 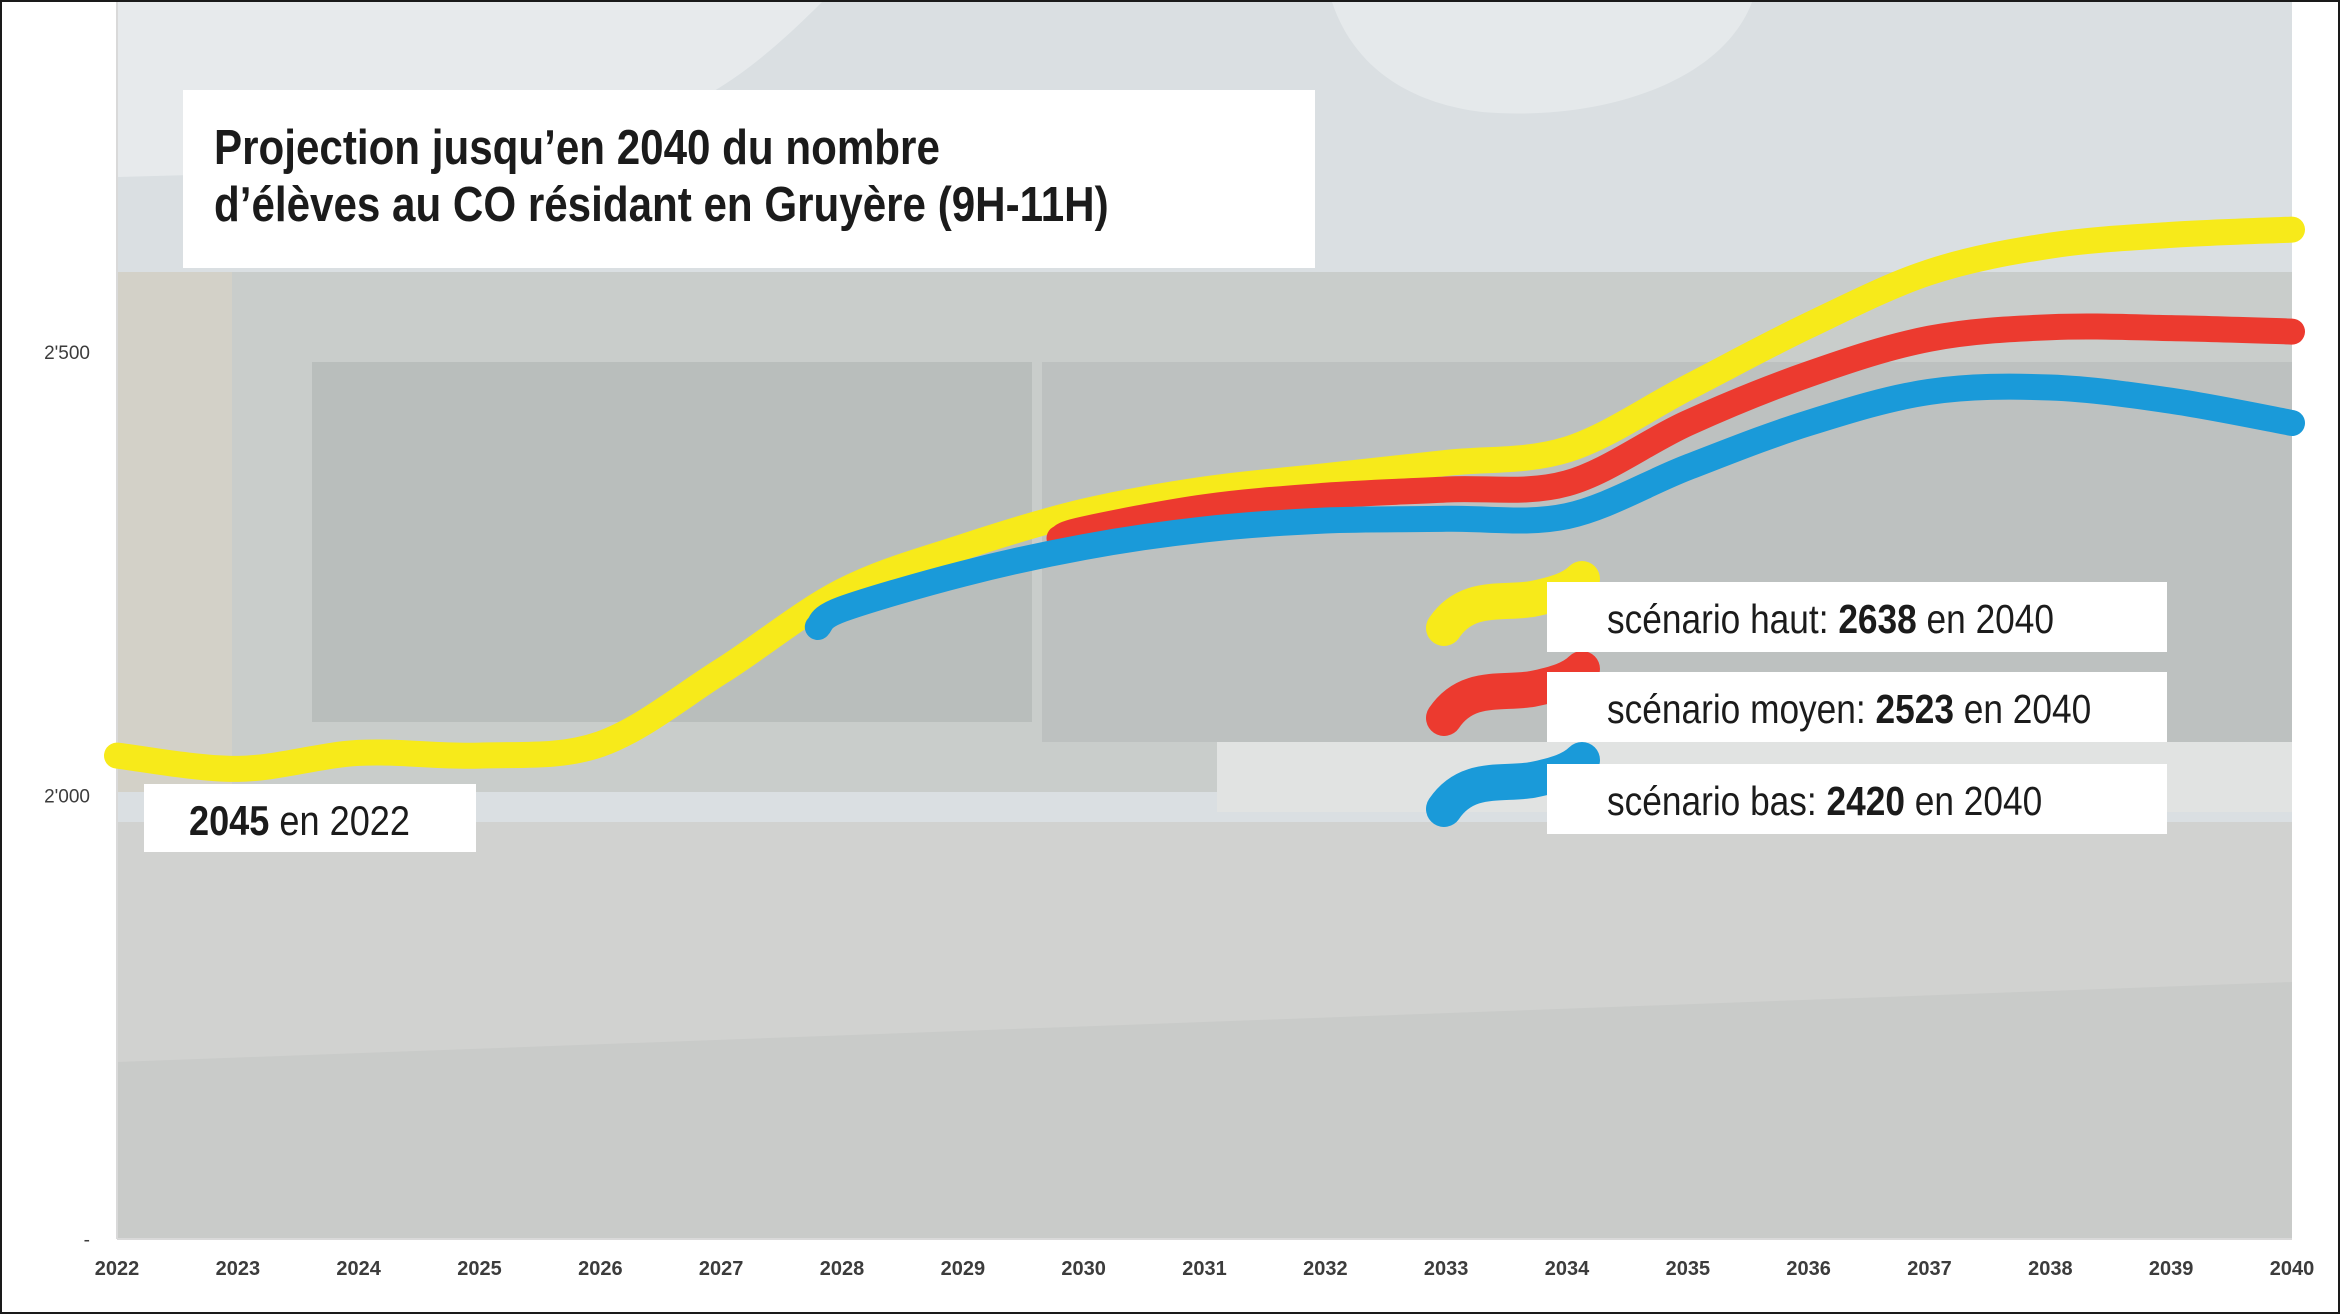 I want to click on legend-value-haut: 2638, so click(x=1877, y=619).